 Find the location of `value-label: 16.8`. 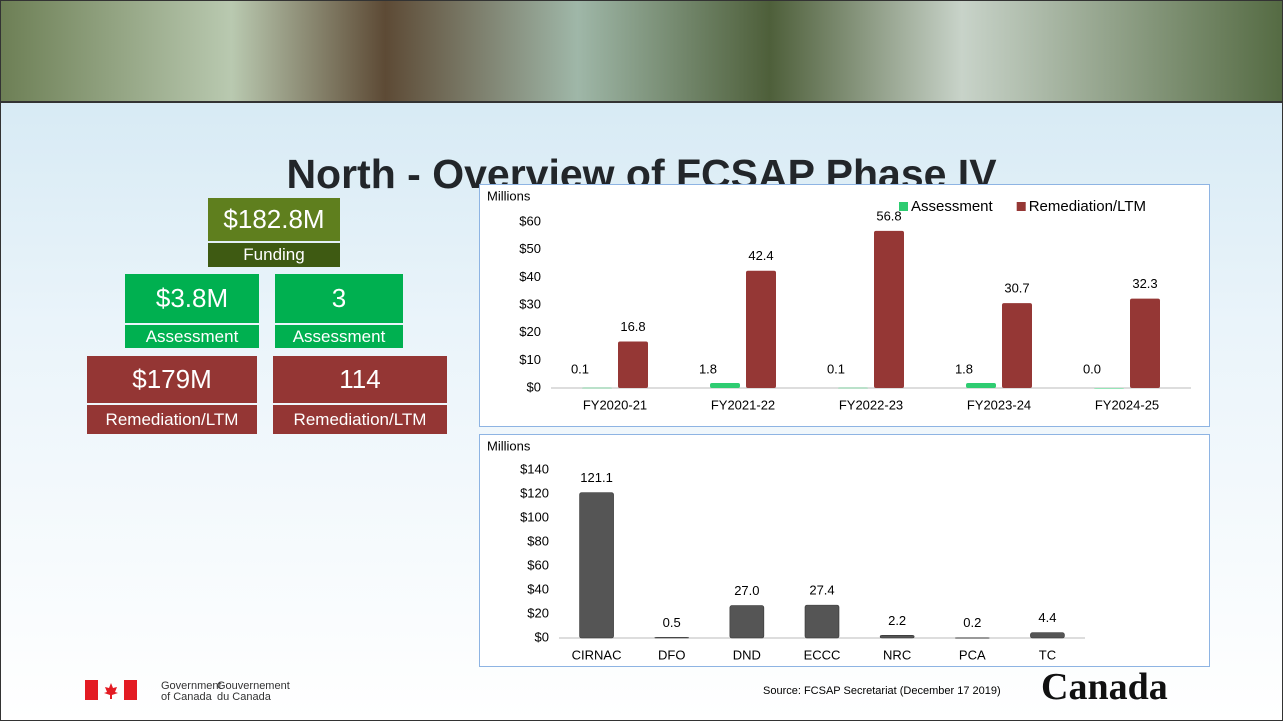

value-label: 16.8 is located at coordinates (632, 326).